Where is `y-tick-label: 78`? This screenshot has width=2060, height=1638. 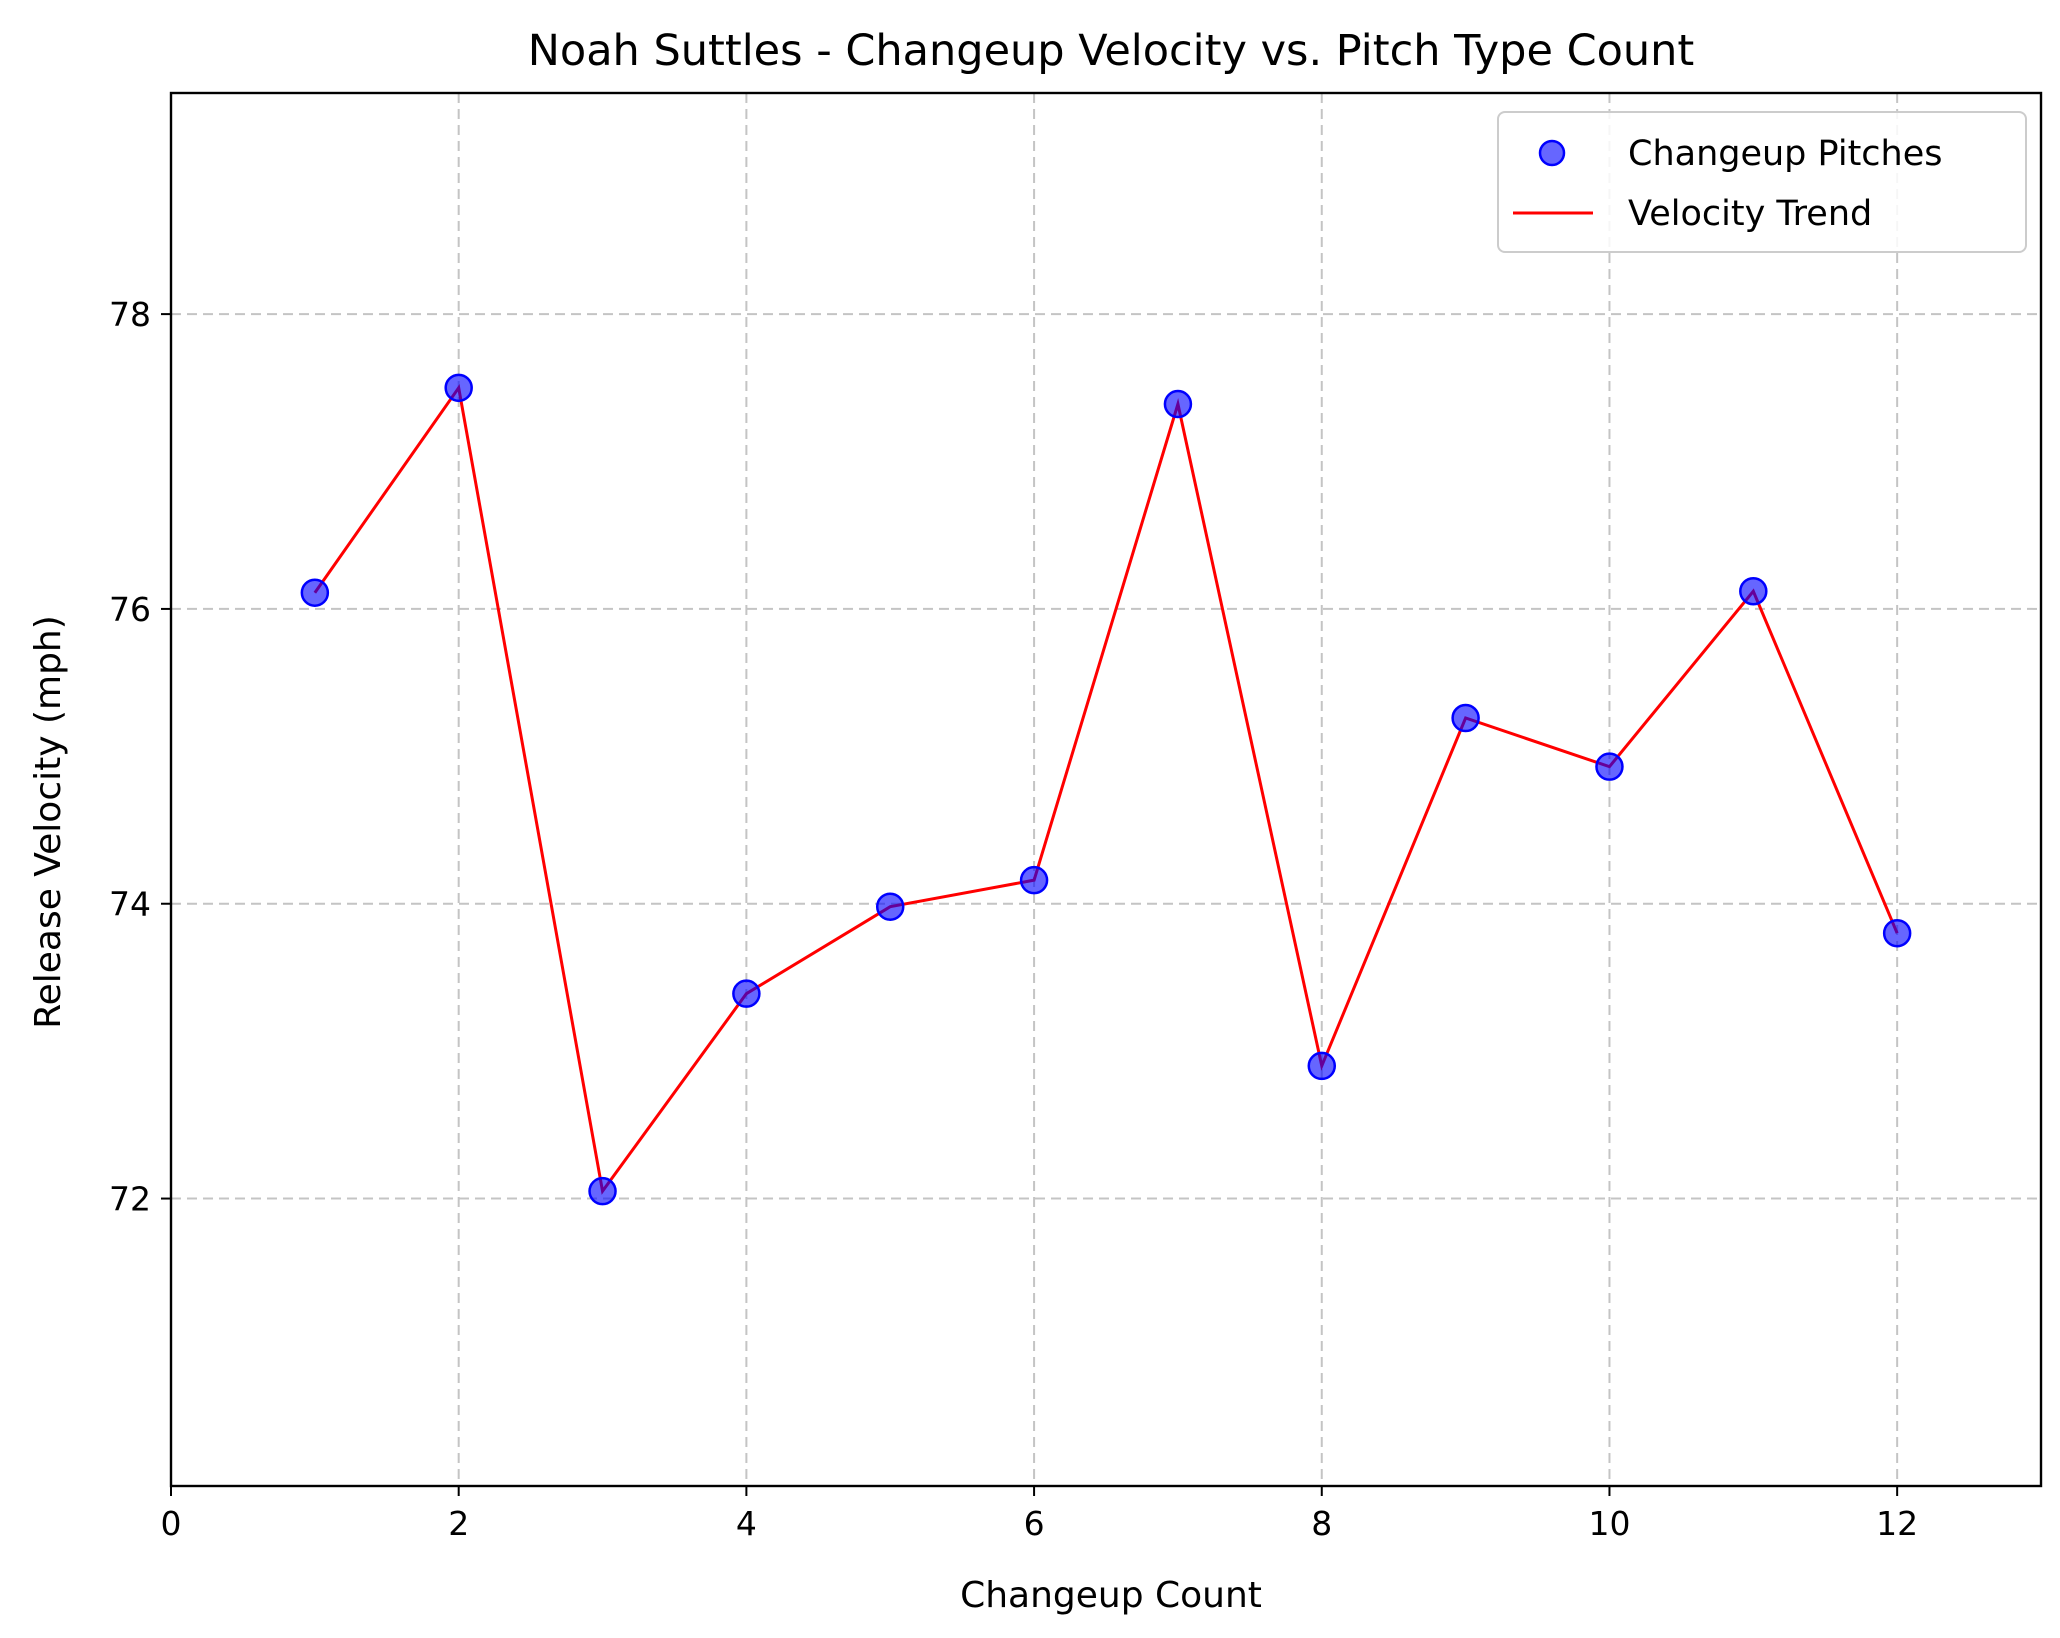 y-tick-label: 78 is located at coordinates (130, 314).